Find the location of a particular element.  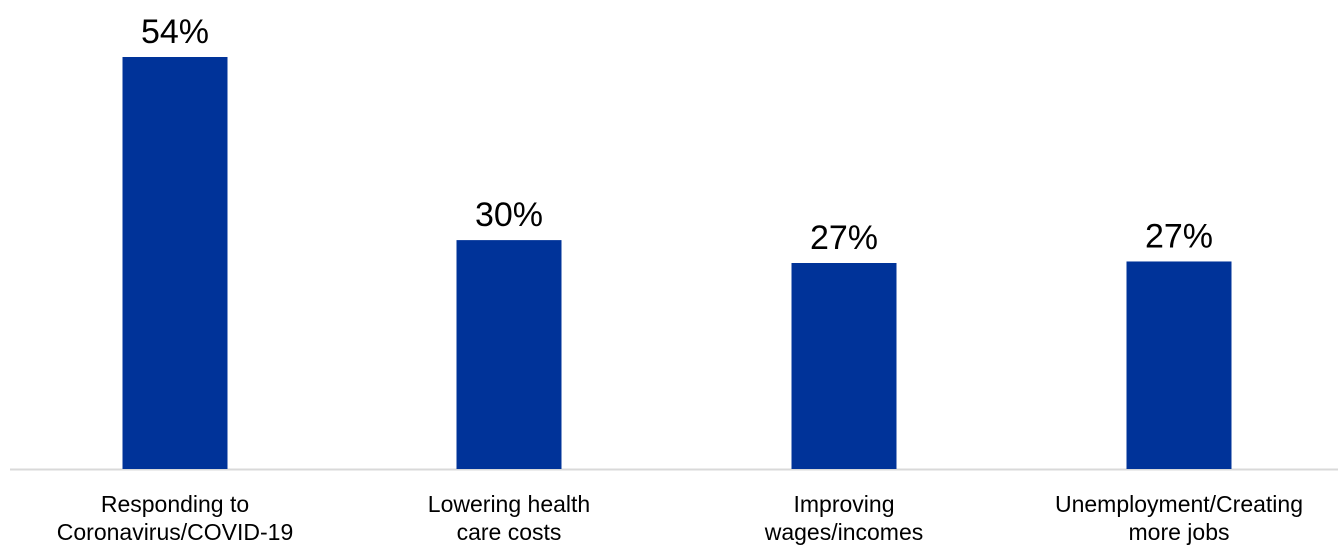

data-label: 30% is located at coordinates (509, 215).